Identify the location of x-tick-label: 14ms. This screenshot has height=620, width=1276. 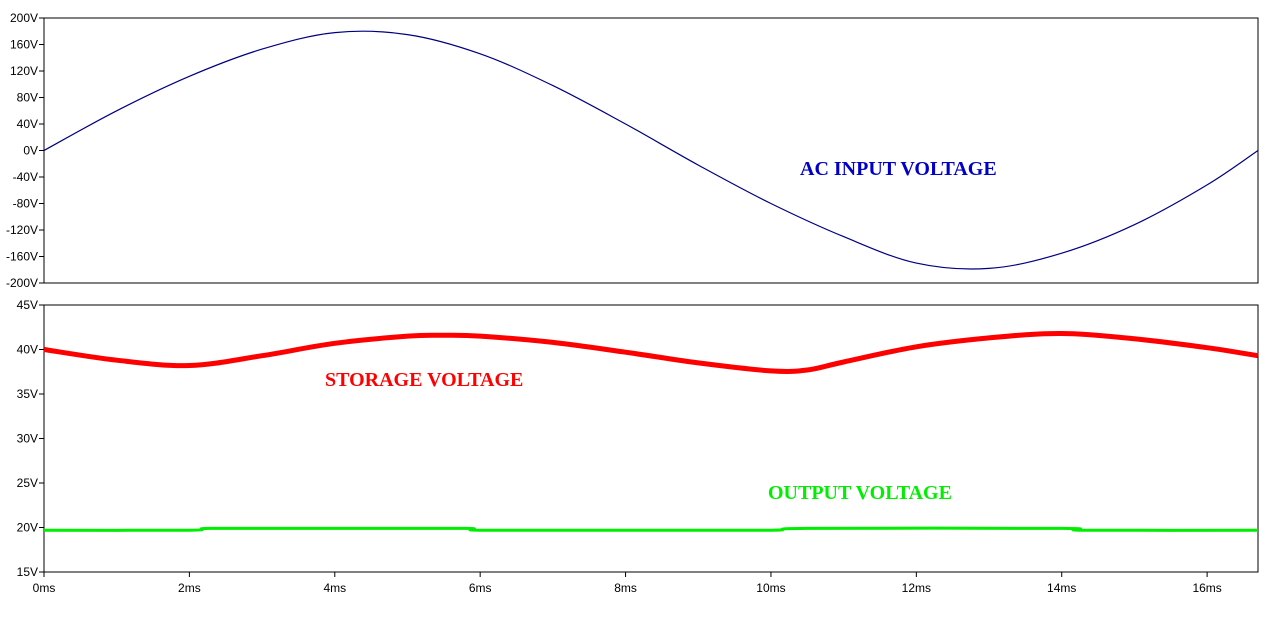
(1061, 588).